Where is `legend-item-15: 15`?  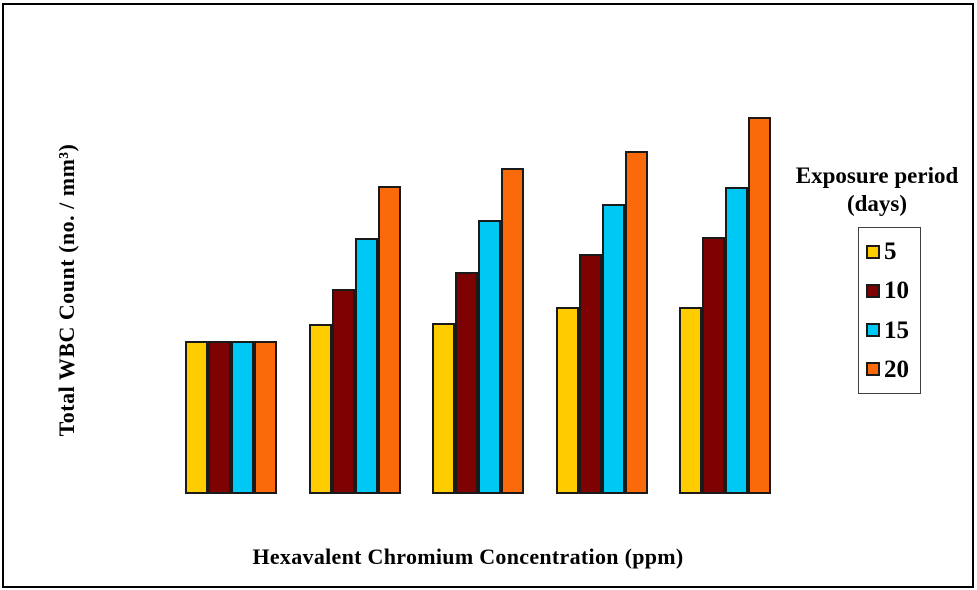 legend-item-15: 15 is located at coordinates (892, 330).